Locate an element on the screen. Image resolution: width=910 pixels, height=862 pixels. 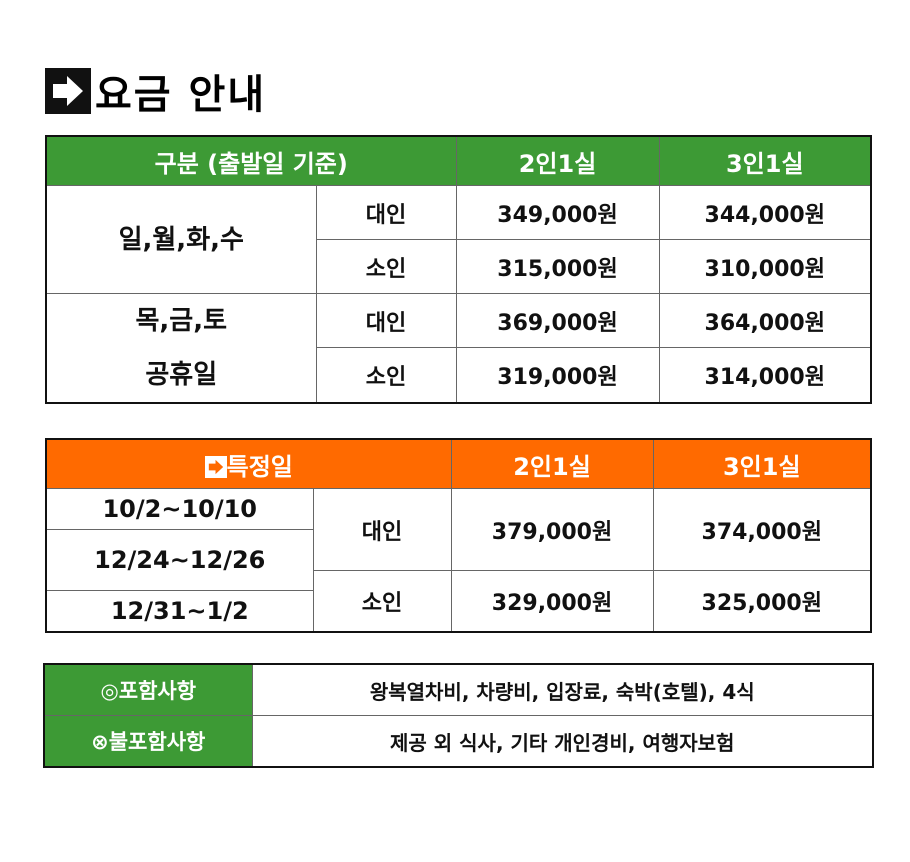
title-text: 요금 안내 is located at coordinates (181, 95).